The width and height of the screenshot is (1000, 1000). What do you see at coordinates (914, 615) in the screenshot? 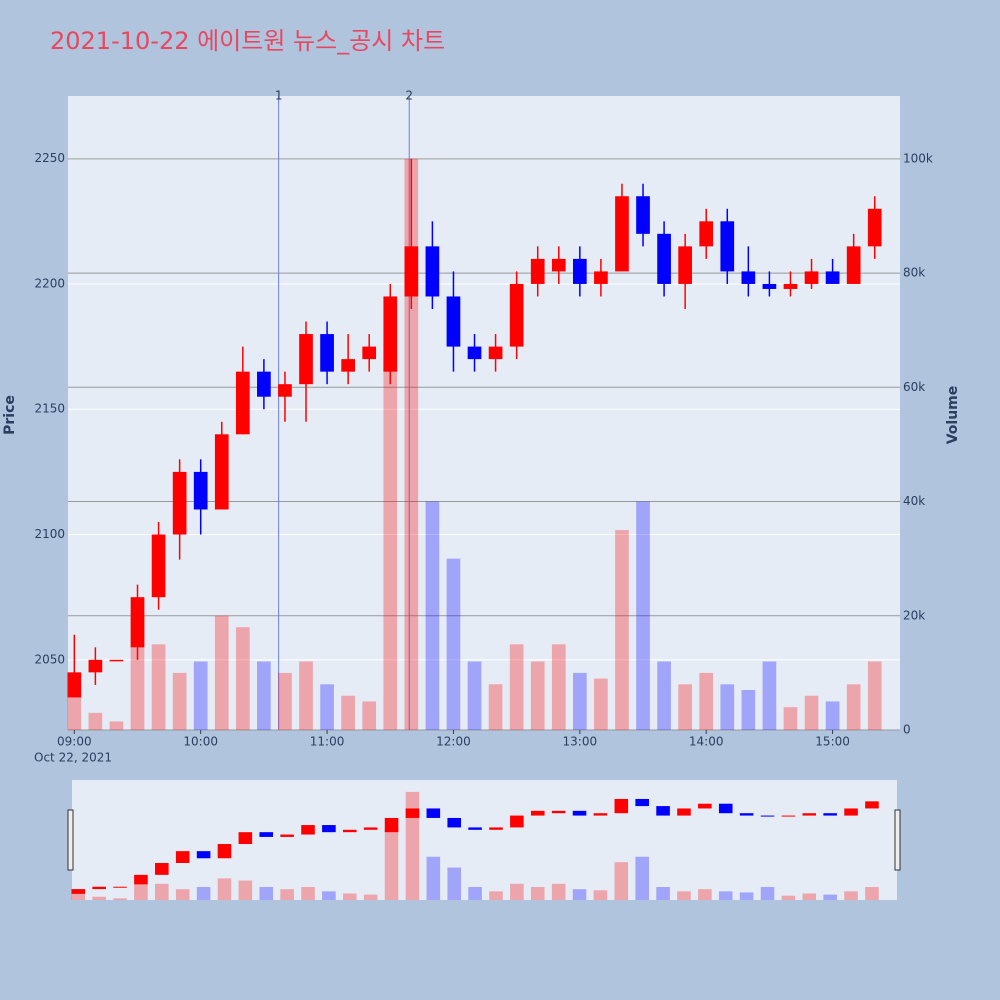
I see `y2-tick-label: 20k` at bounding box center [914, 615].